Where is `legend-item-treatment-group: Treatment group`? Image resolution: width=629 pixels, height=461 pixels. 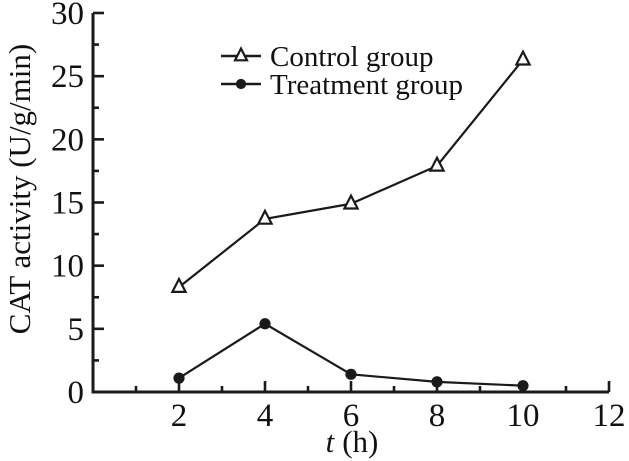
legend-item-treatment-group: Treatment group is located at coordinates (342, 85).